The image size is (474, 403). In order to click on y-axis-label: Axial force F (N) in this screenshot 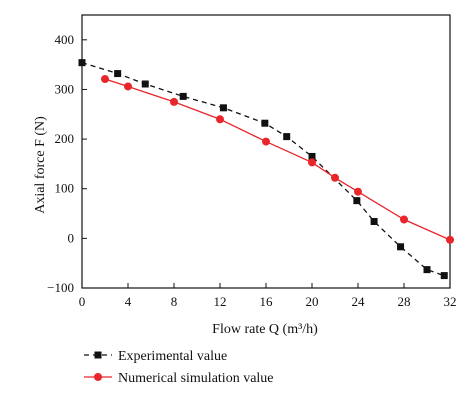, I will do `click(40, 165)`.